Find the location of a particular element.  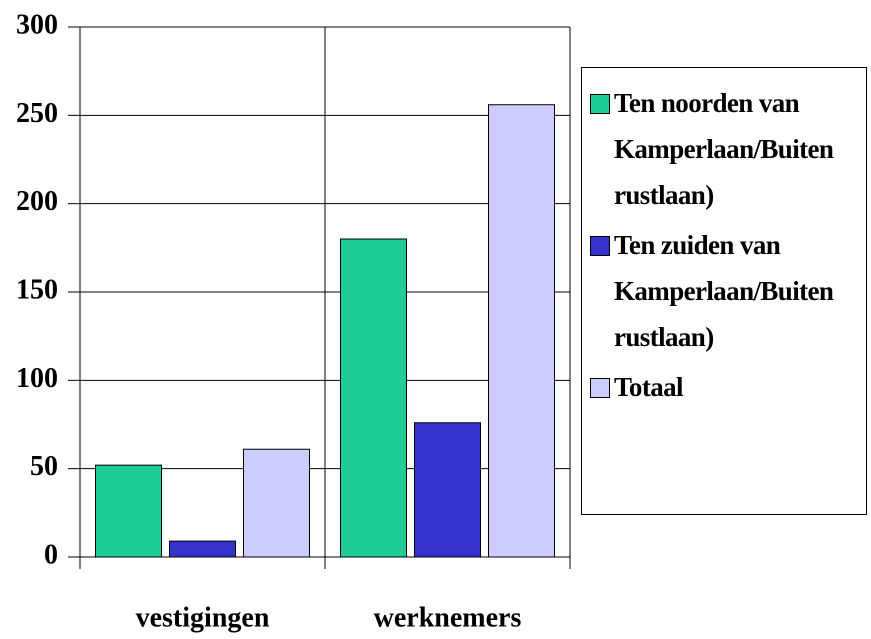

y-tick-label: 50 is located at coordinates (44, 466).